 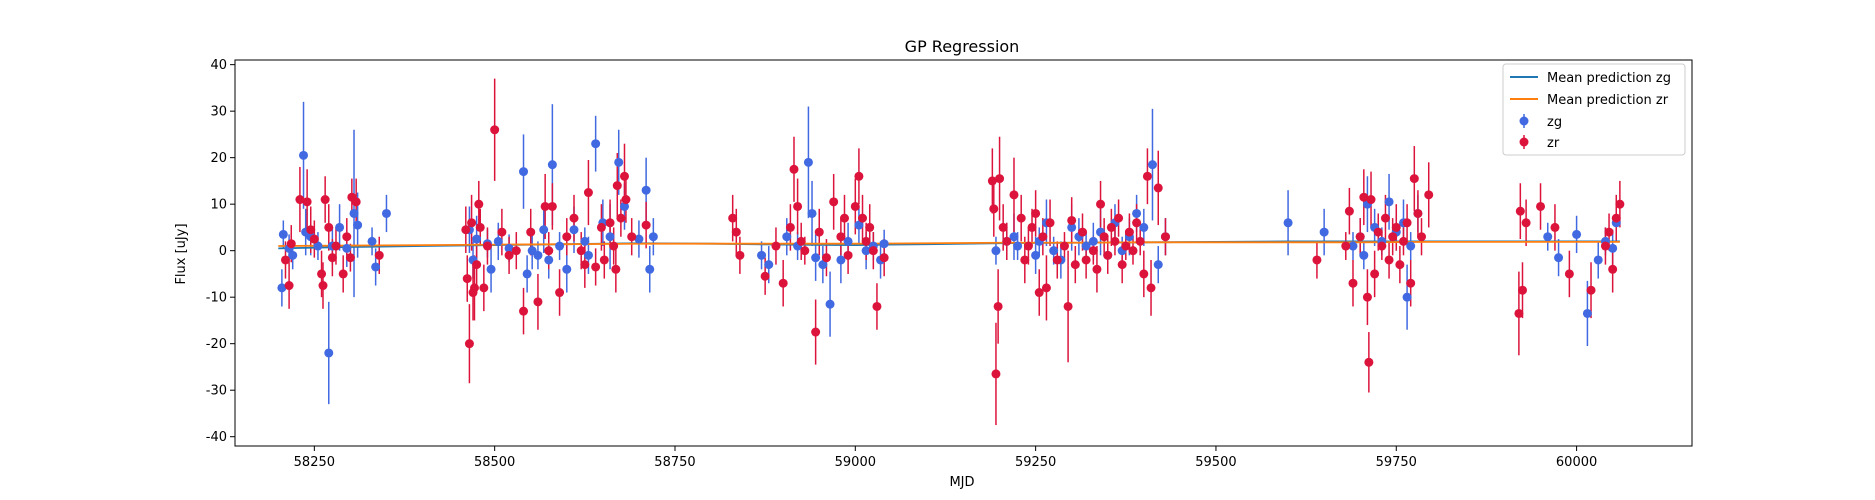 I want to click on x-tick-label: 58250, so click(x=314, y=462).